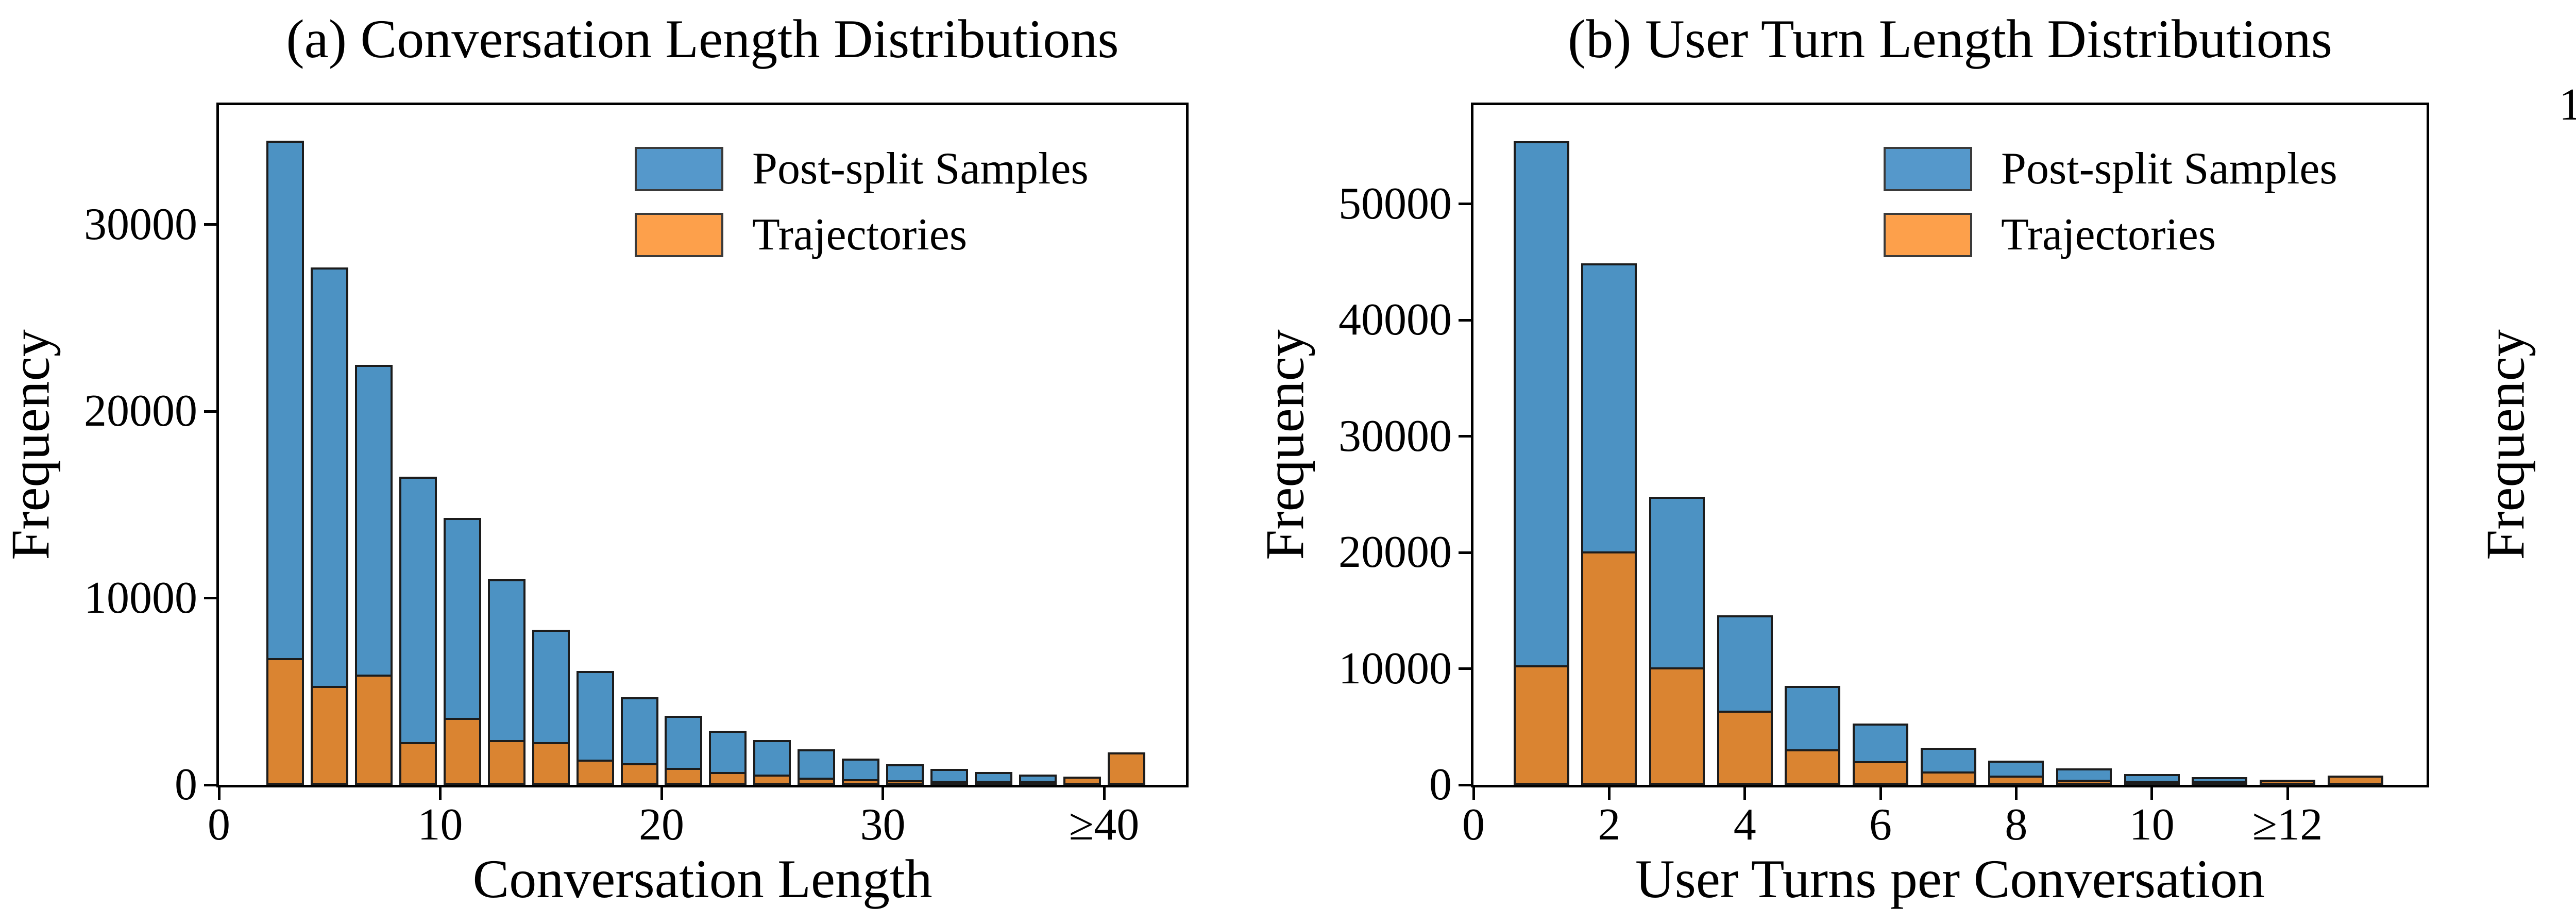 This screenshot has width=2576, height=924. What do you see at coordinates (2287, 825) in the screenshot?
I see `x-tick-label: ≥12` at bounding box center [2287, 825].